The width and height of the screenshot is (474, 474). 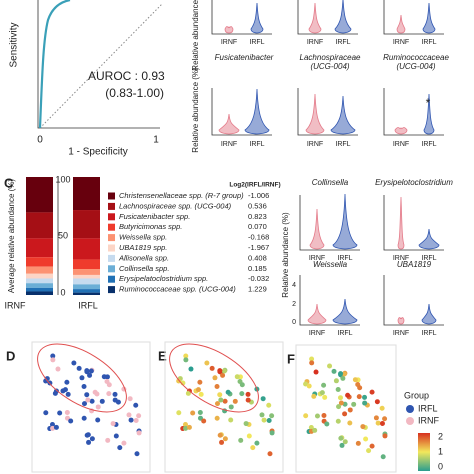 I want to click on legend-name: Erysipelatoclostridium spp., so click(x=163, y=278).